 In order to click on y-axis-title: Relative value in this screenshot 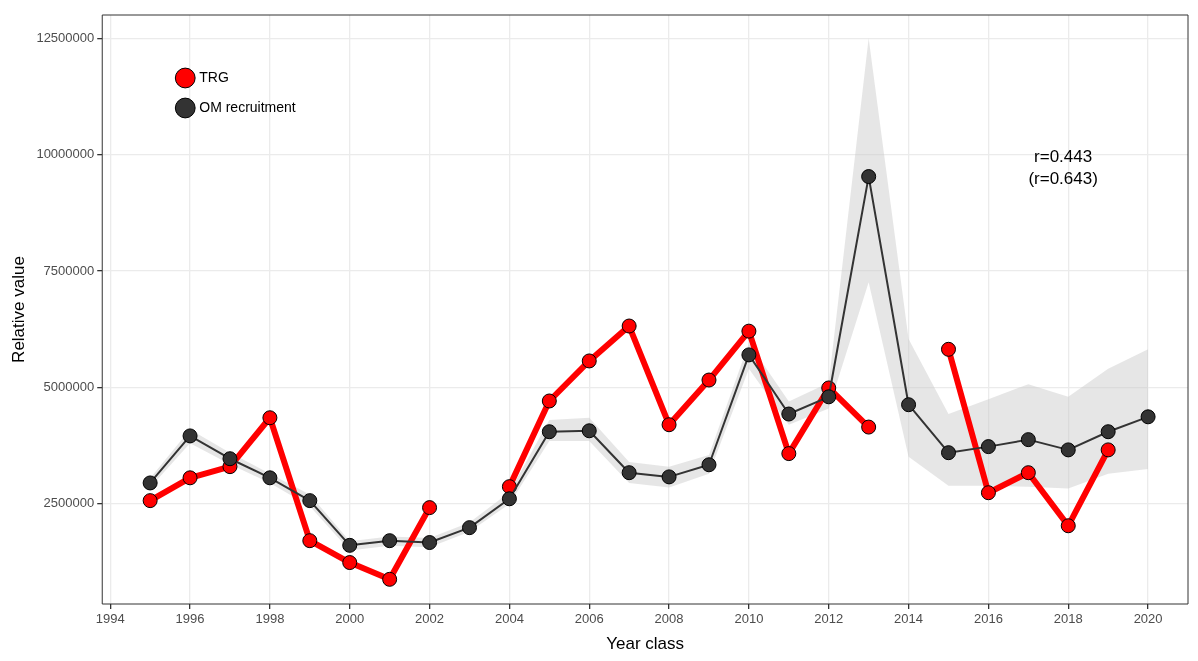, I will do `click(18, 309)`.